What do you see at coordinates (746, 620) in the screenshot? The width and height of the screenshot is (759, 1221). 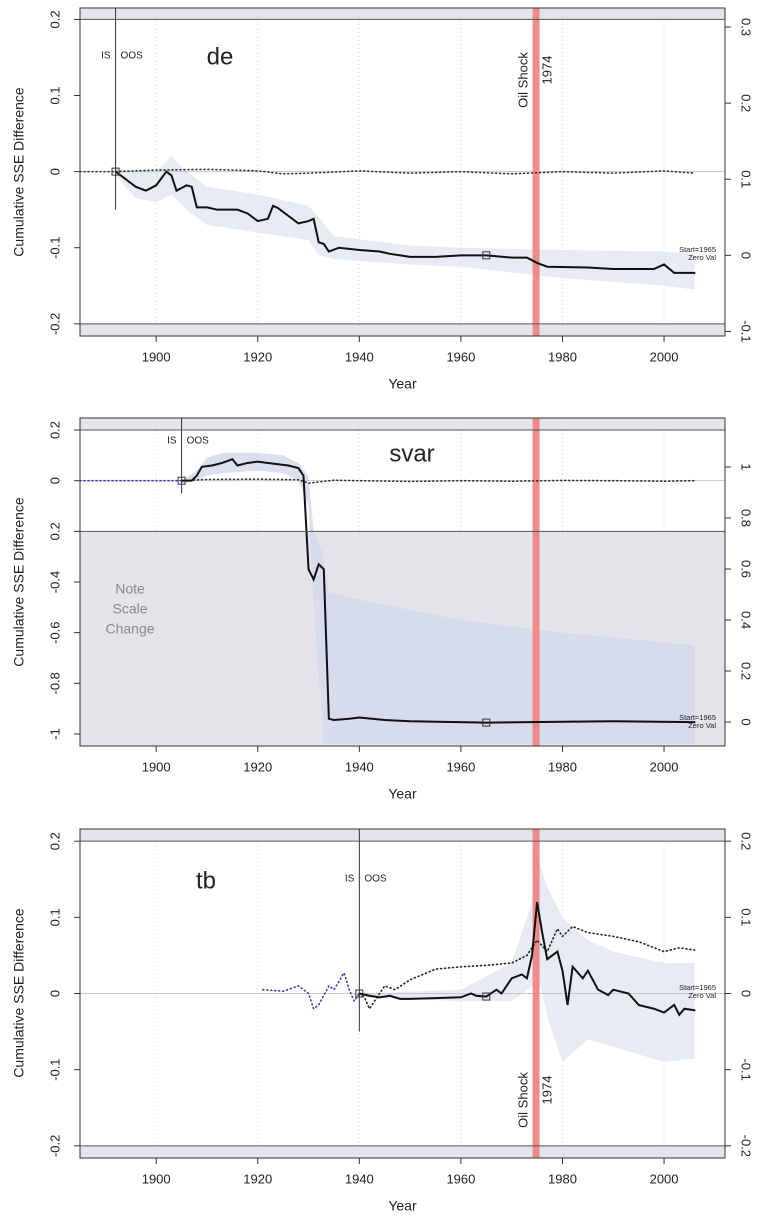 I see `y2-tick-label: 0.4` at bounding box center [746, 620].